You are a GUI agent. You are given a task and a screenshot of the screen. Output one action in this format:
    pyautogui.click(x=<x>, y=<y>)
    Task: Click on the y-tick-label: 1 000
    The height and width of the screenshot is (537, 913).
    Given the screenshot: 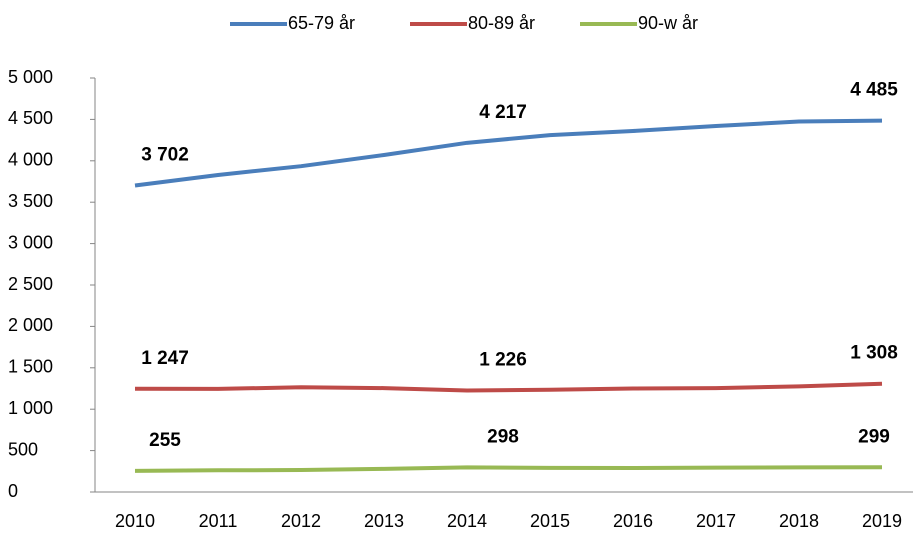 What is the action you would take?
    pyautogui.click(x=30, y=408)
    